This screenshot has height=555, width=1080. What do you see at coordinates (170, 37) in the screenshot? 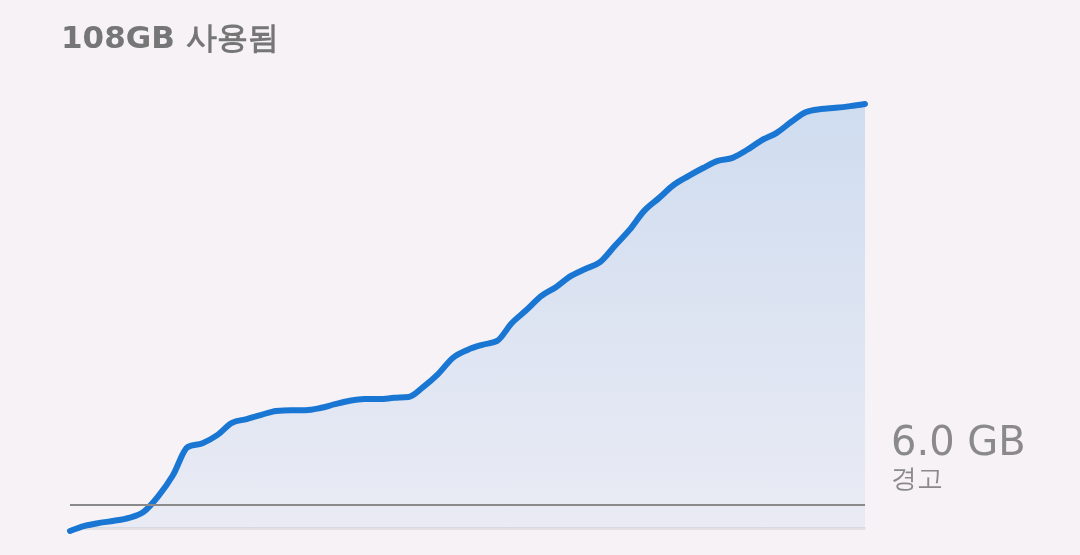
I see `chart-title: 108GB 사용됨` at bounding box center [170, 37].